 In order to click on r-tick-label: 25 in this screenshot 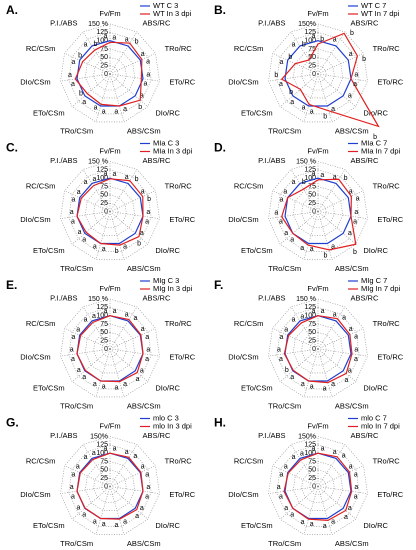, I will do `click(104, 66)`.